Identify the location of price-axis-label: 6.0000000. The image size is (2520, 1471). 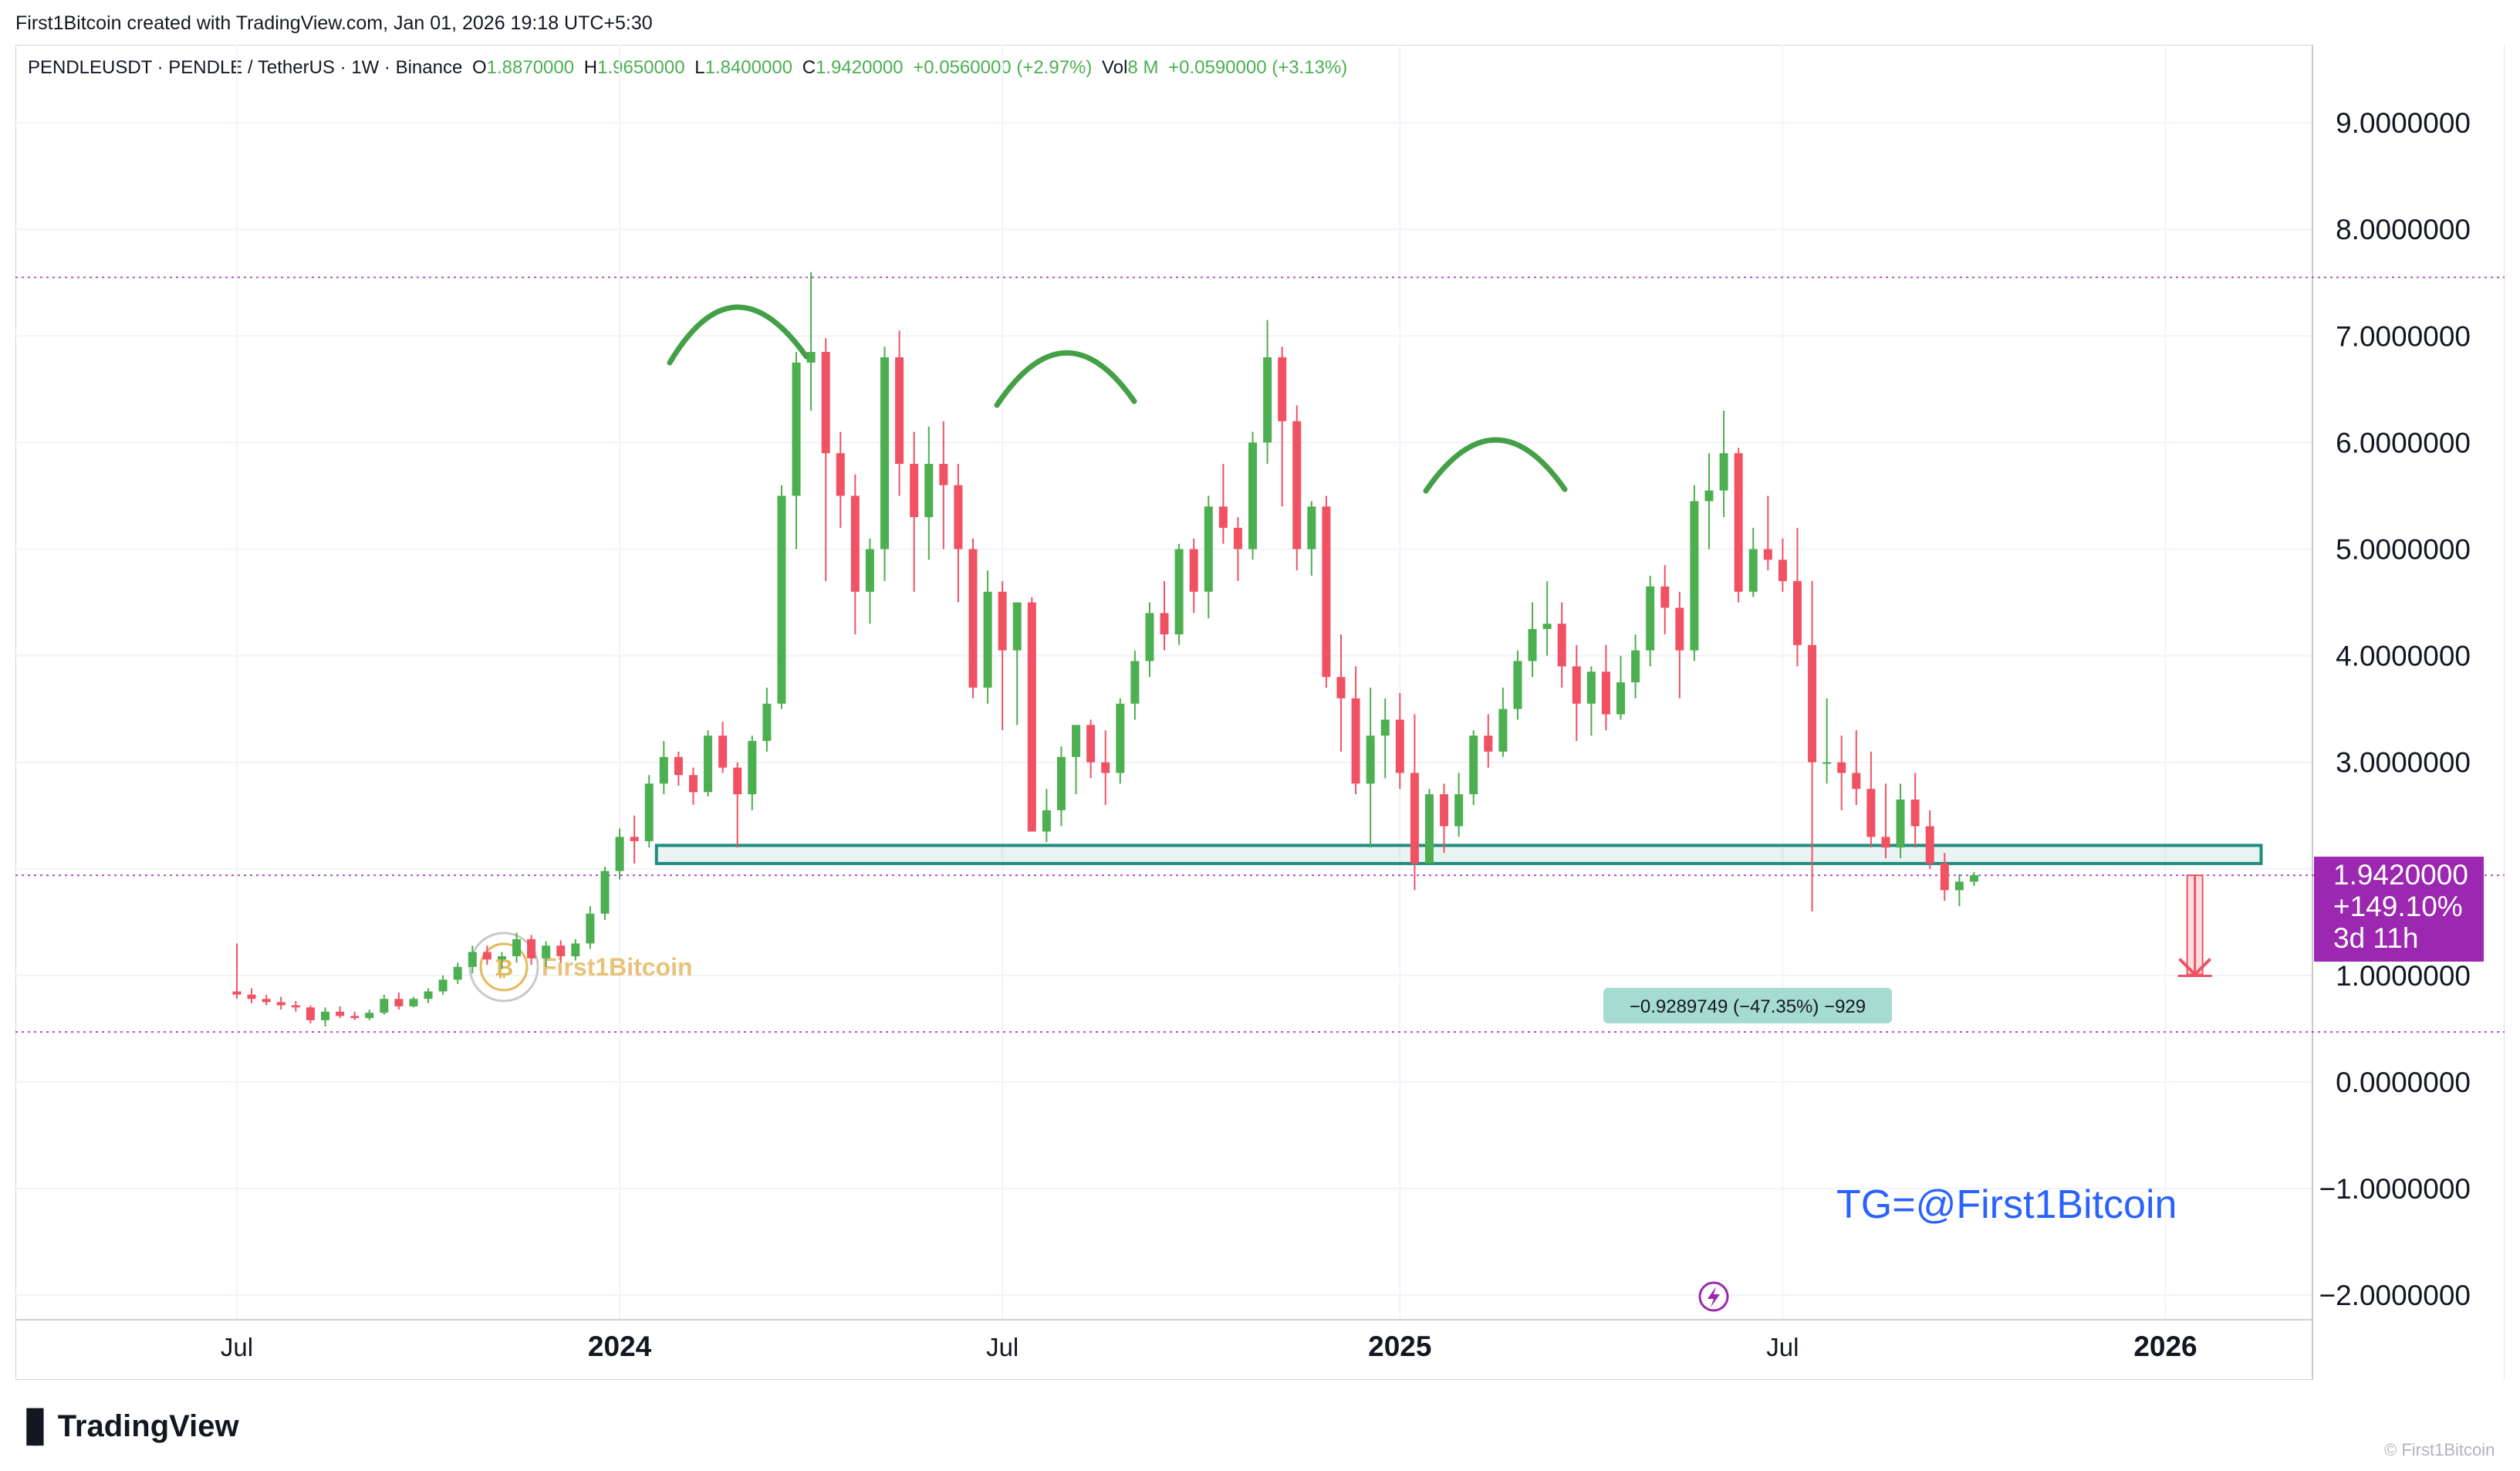
(2404, 442).